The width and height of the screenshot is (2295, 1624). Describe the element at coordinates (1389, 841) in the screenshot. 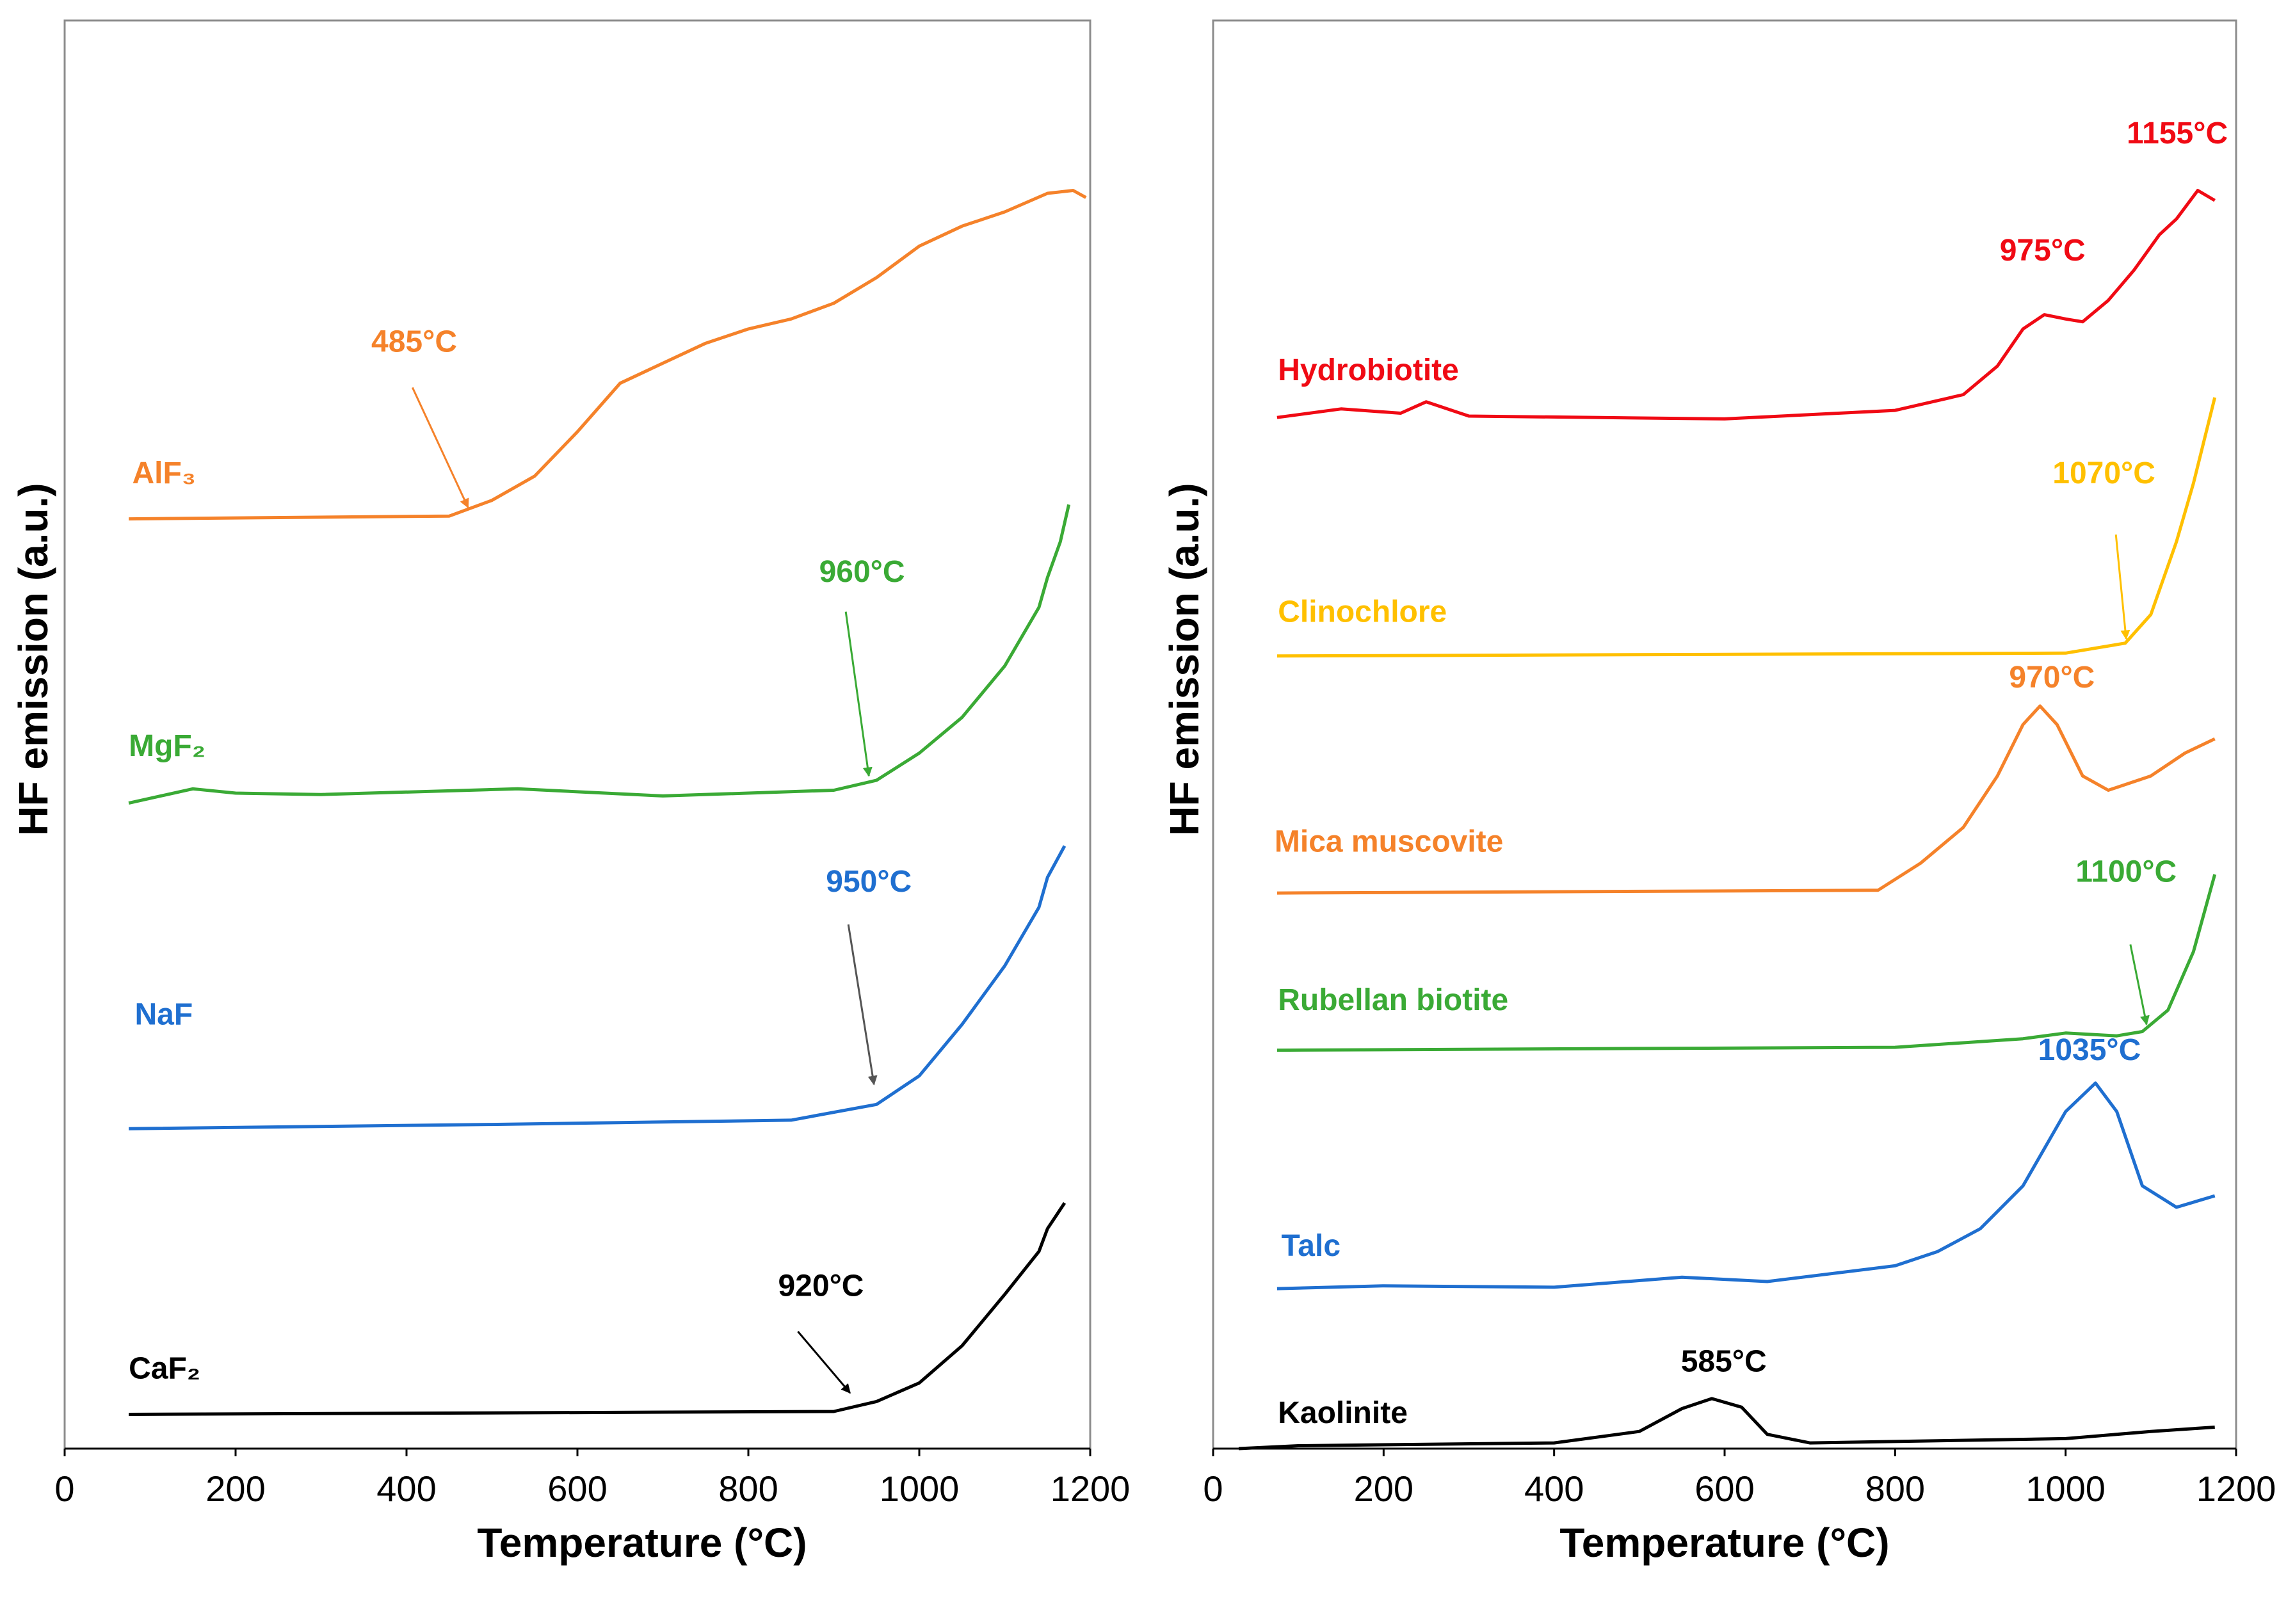

I see `series-label: Mica muscovite` at that location.